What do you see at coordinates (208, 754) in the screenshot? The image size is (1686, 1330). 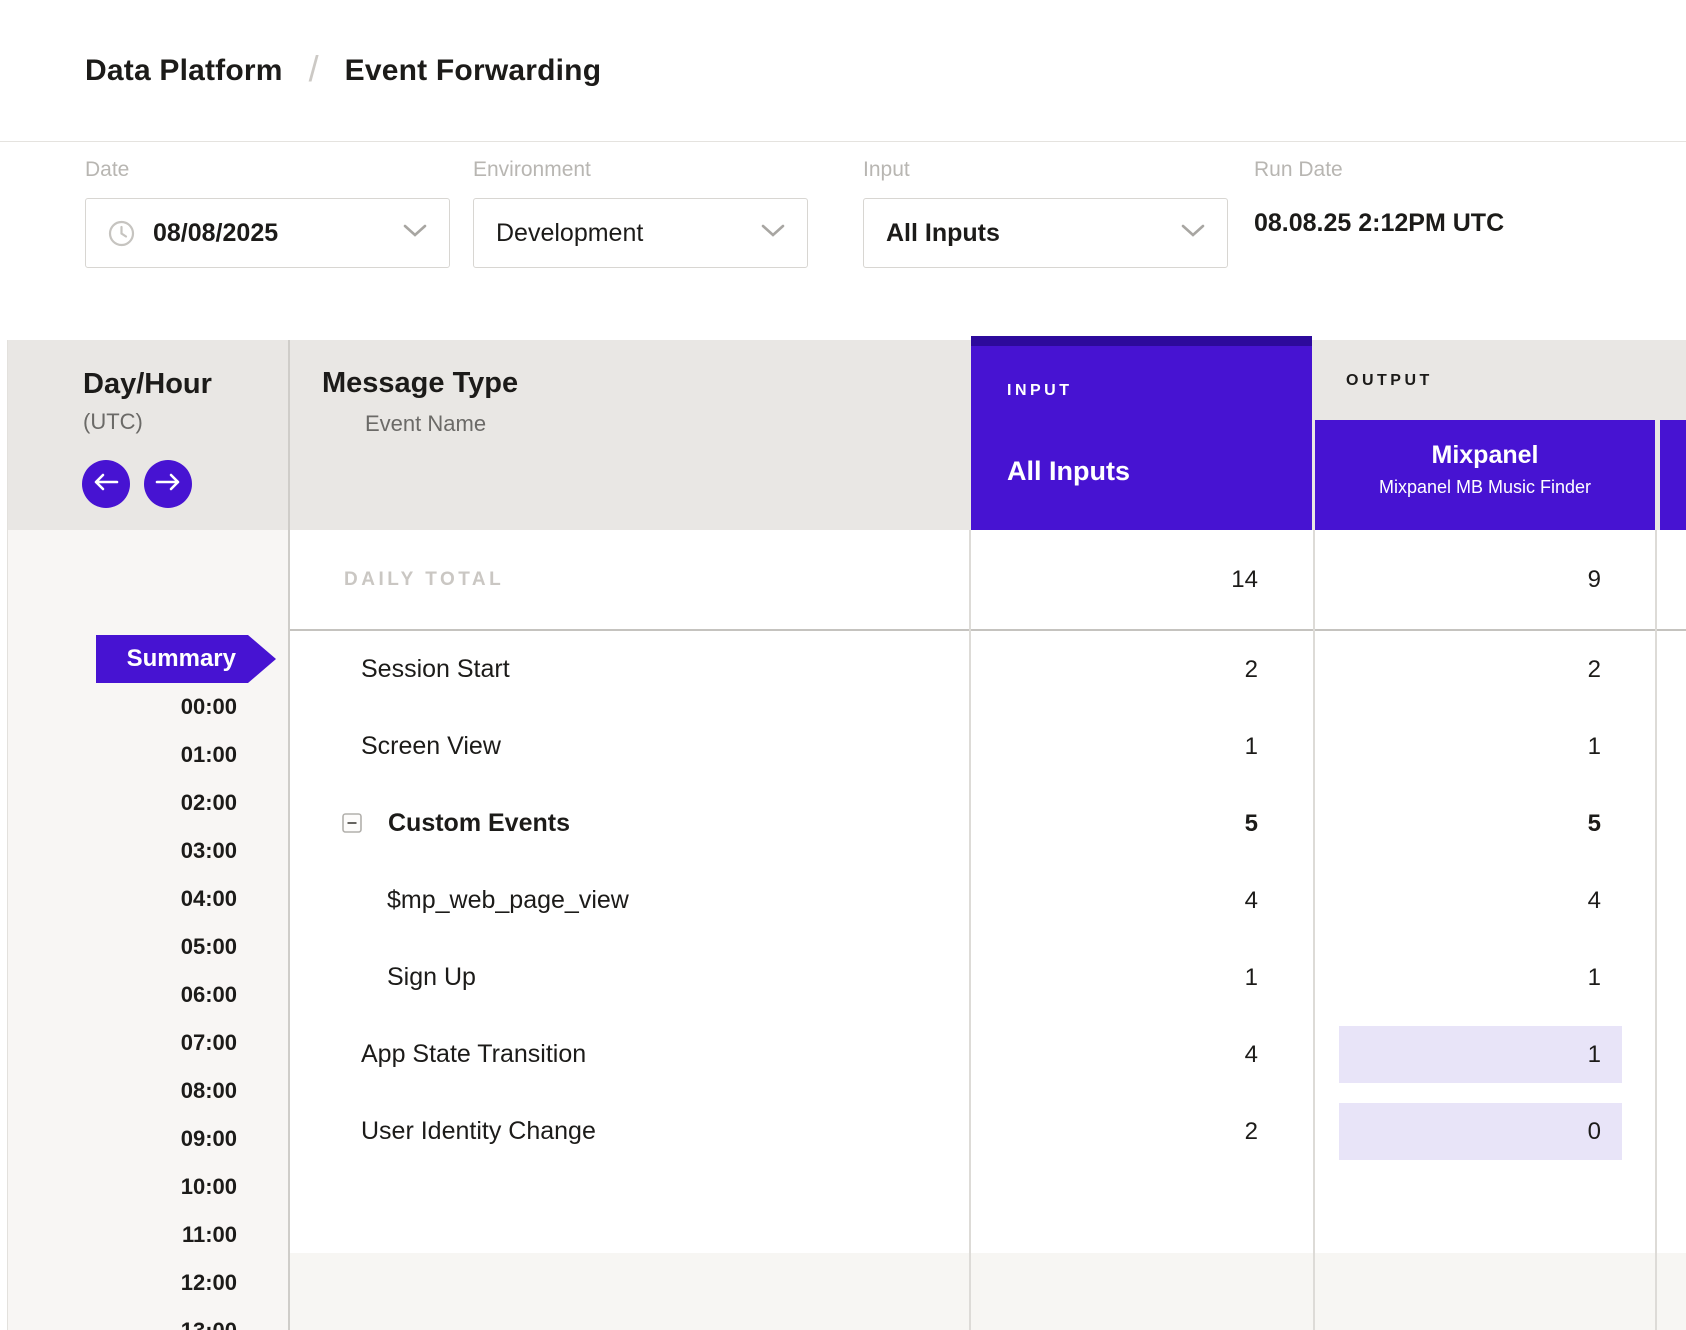 I see `hour-label: 01:00` at bounding box center [208, 754].